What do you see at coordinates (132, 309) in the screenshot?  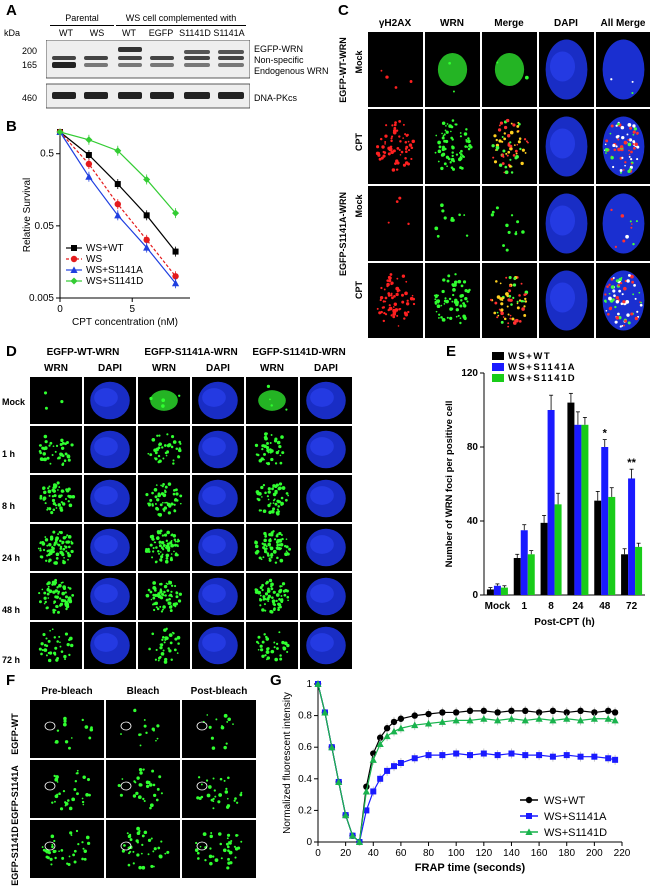 I see `x-tick-label: 5` at bounding box center [132, 309].